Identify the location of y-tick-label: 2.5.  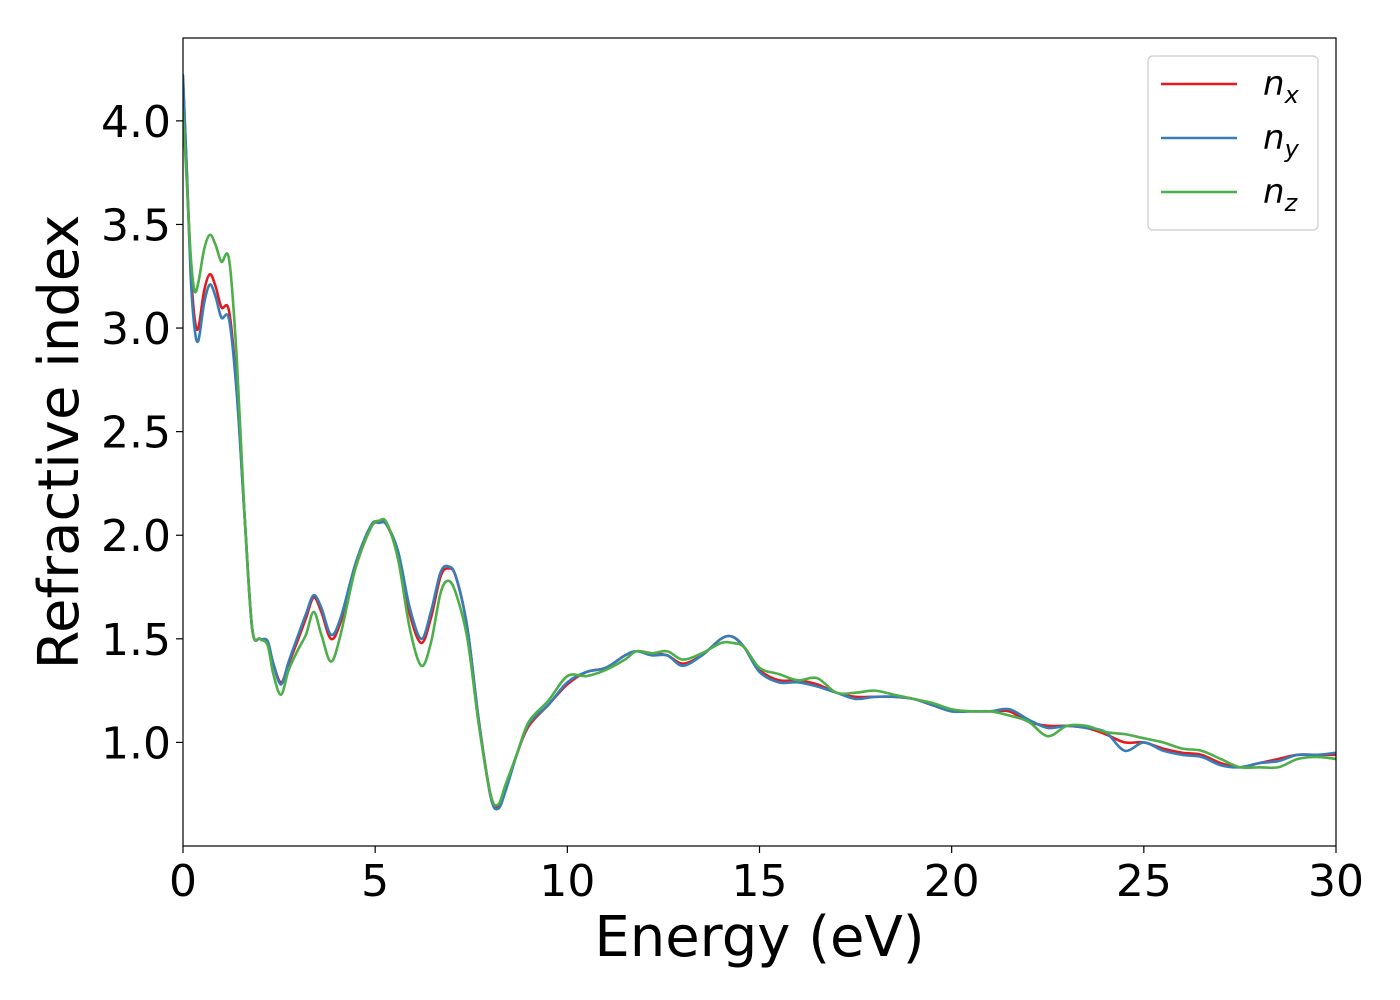
(136, 433).